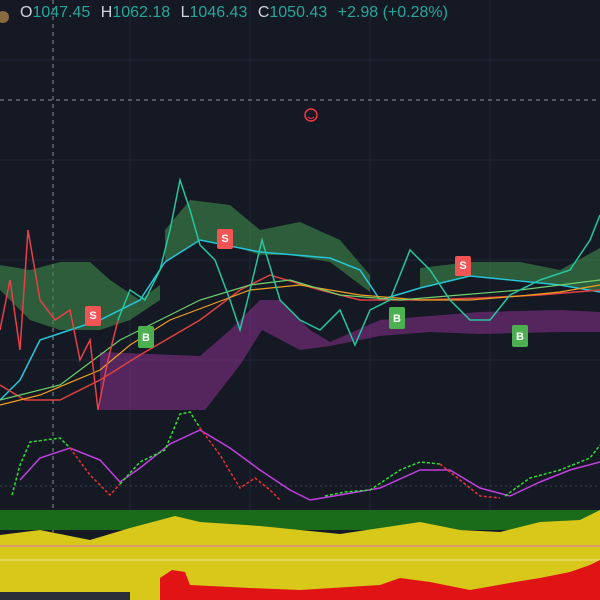 This screenshot has height=600, width=600. Describe the element at coordinates (393, 12) in the screenshot. I see `ohlc-change: +2.98 (+0.28%)` at that location.